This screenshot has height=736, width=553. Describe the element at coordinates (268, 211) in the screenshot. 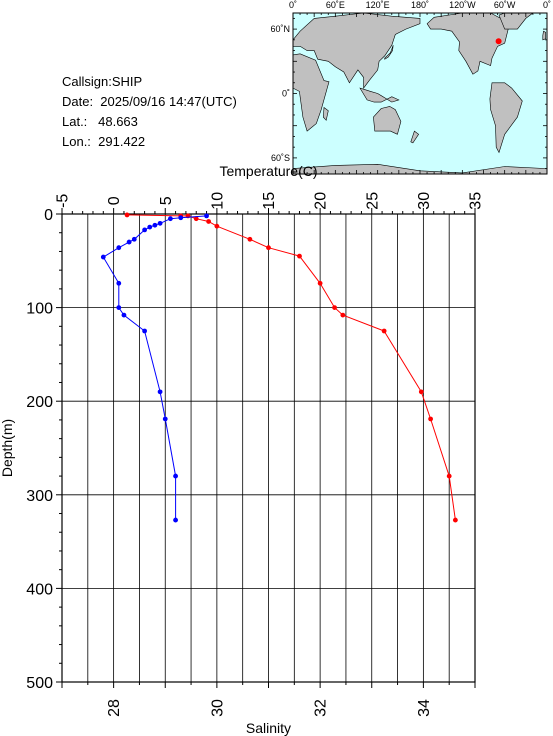

I see `top-axis-ticks` at that location.